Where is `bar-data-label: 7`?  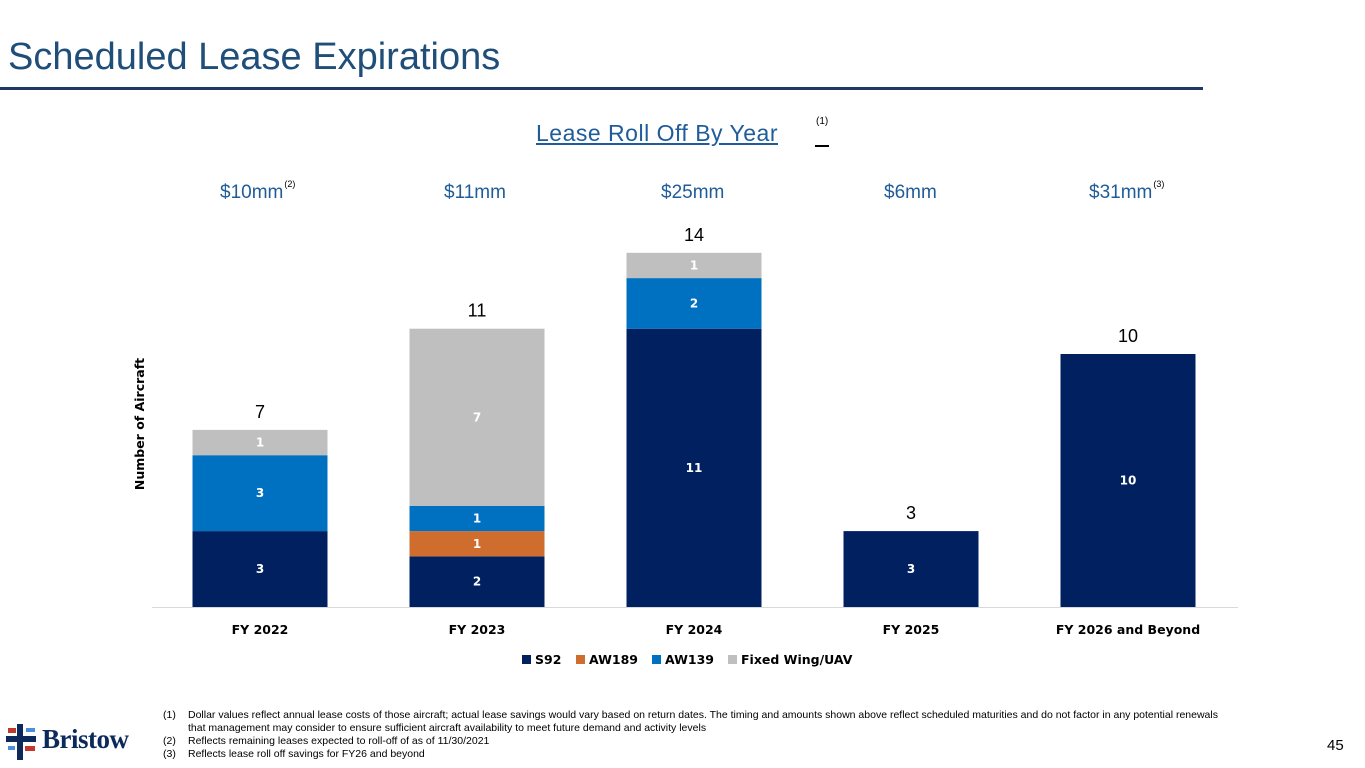 bar-data-label: 7 is located at coordinates (477, 417).